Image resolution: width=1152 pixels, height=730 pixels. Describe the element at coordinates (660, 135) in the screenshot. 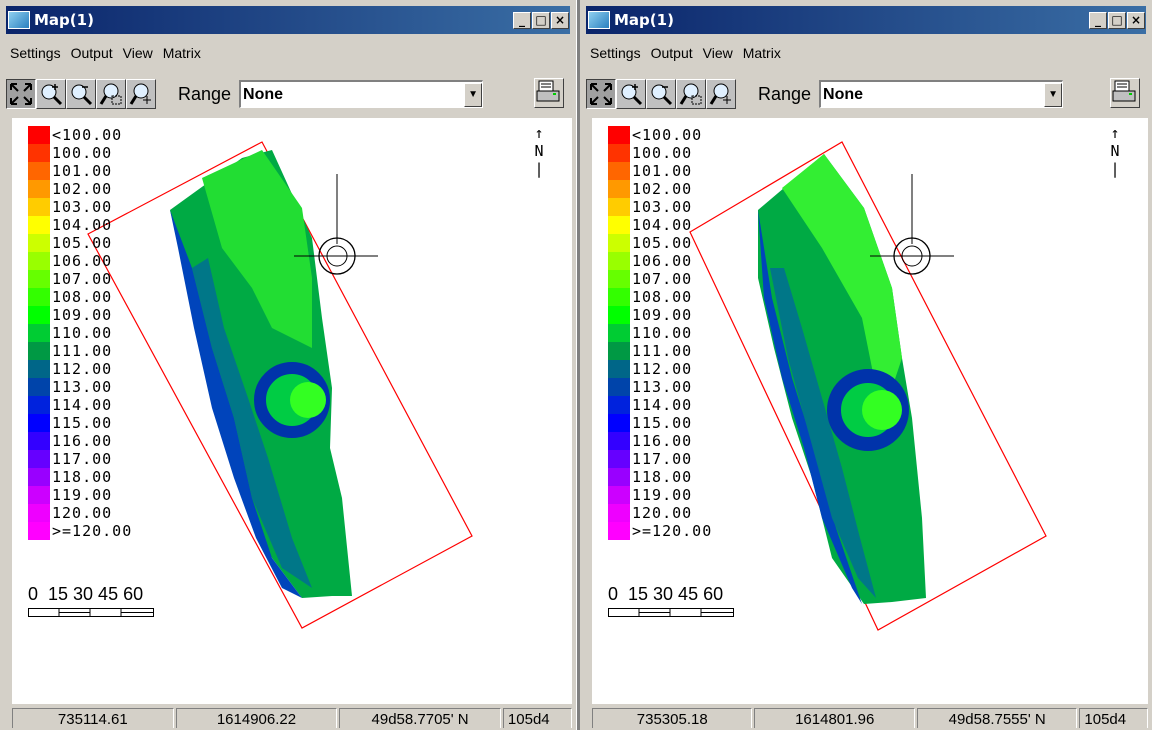

I see `legend-item: <100.00` at that location.